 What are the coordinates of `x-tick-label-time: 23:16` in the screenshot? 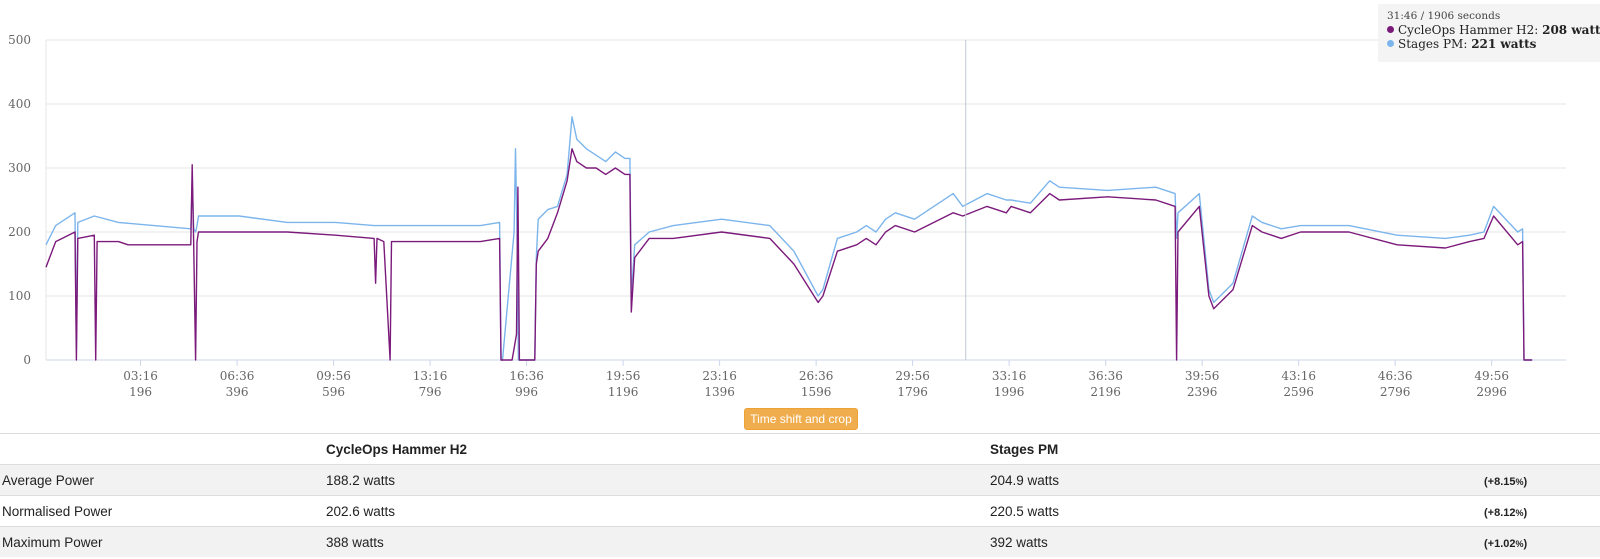 It's located at (719, 376).